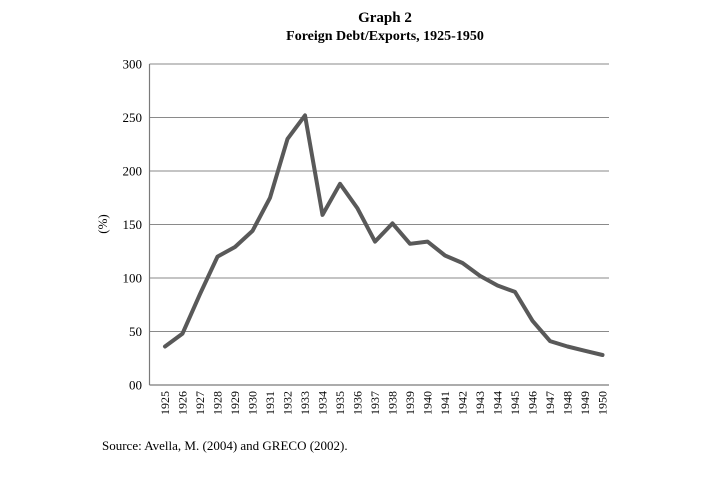 This screenshot has width=728, height=487. I want to click on chart-title: Graph 2, so click(385, 18).